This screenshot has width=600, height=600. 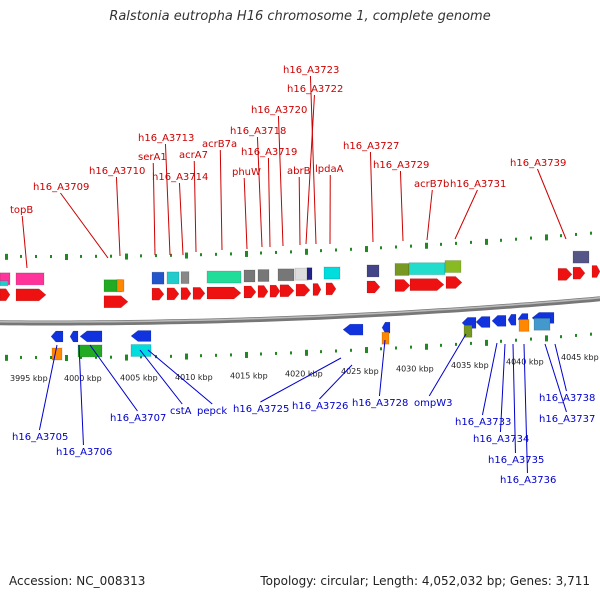 I want to click on gene-label-bottom: h16_A3725, so click(x=261, y=409).